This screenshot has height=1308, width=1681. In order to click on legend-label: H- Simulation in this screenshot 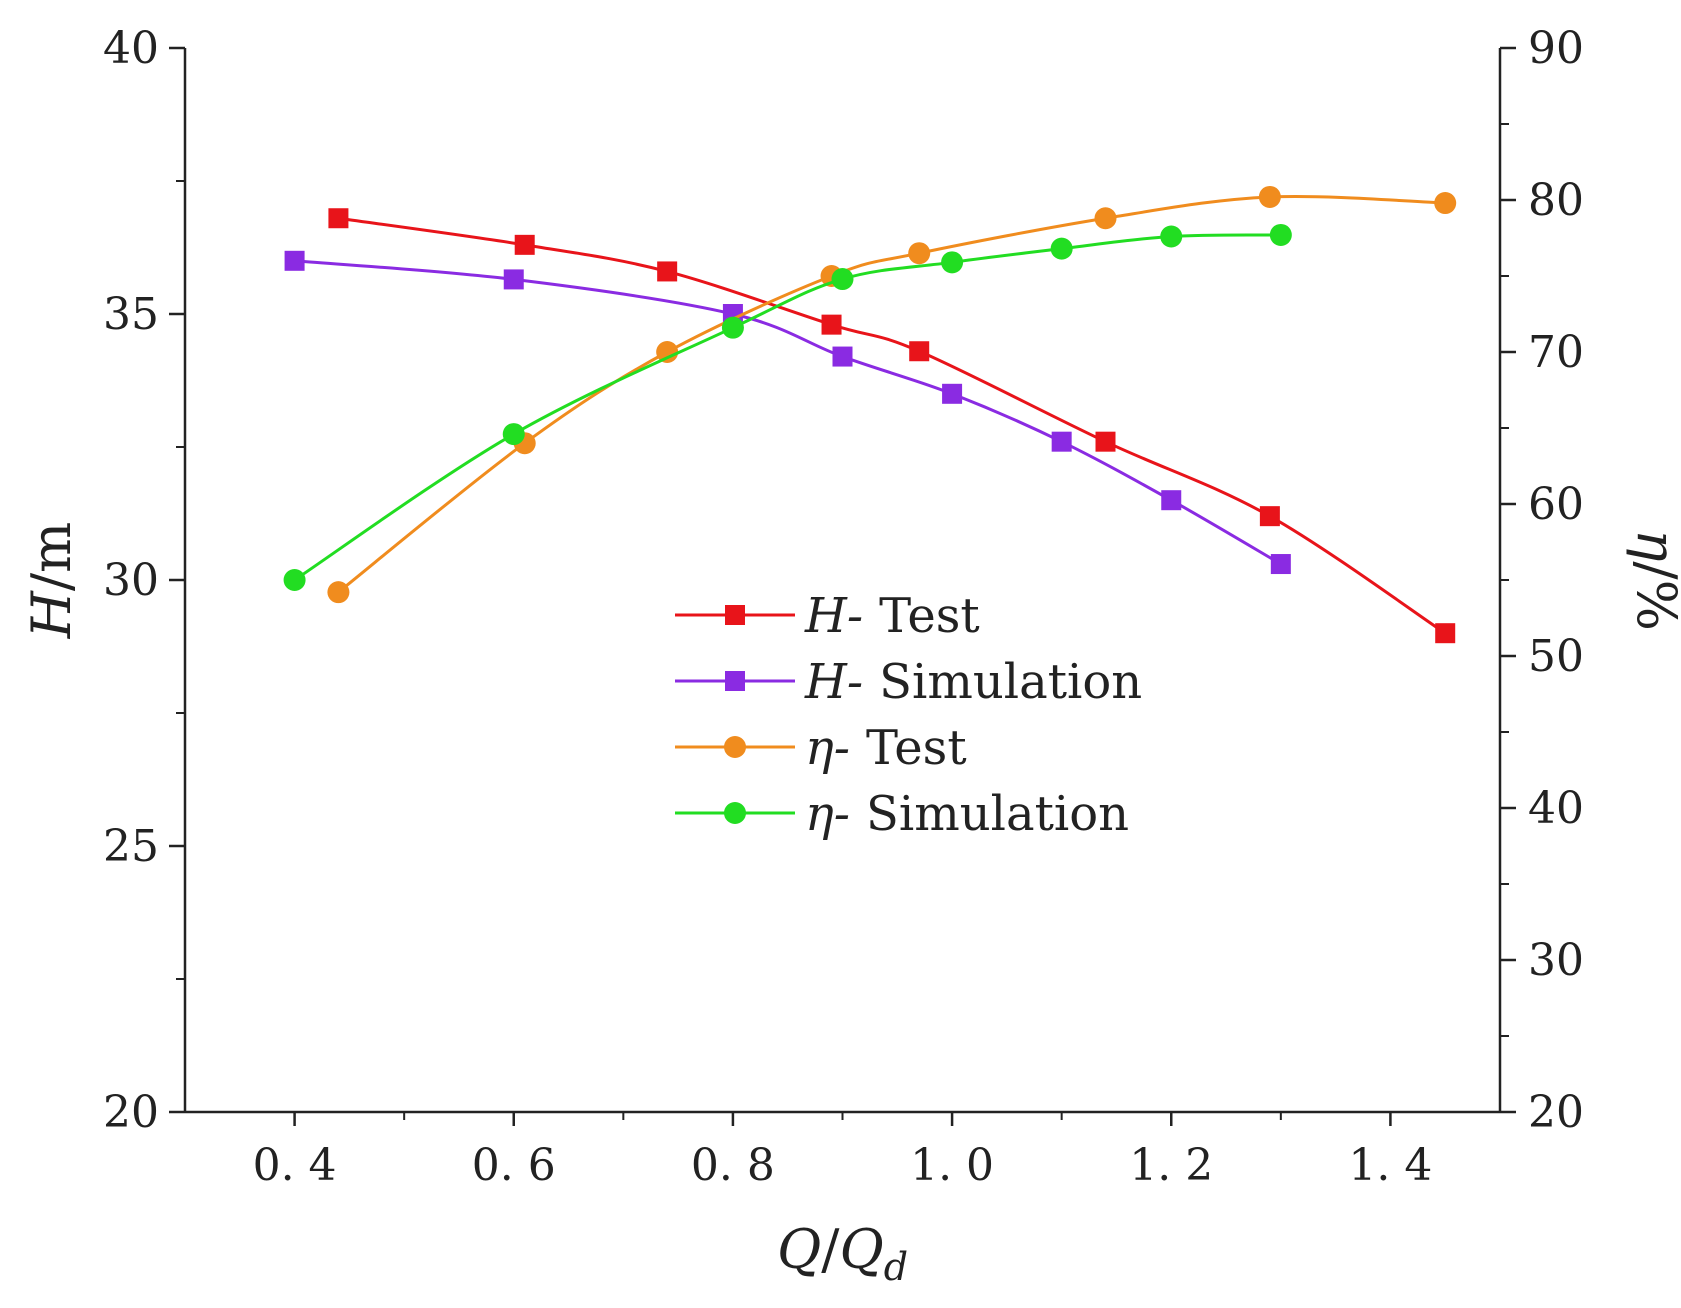, I will do `click(973, 682)`.